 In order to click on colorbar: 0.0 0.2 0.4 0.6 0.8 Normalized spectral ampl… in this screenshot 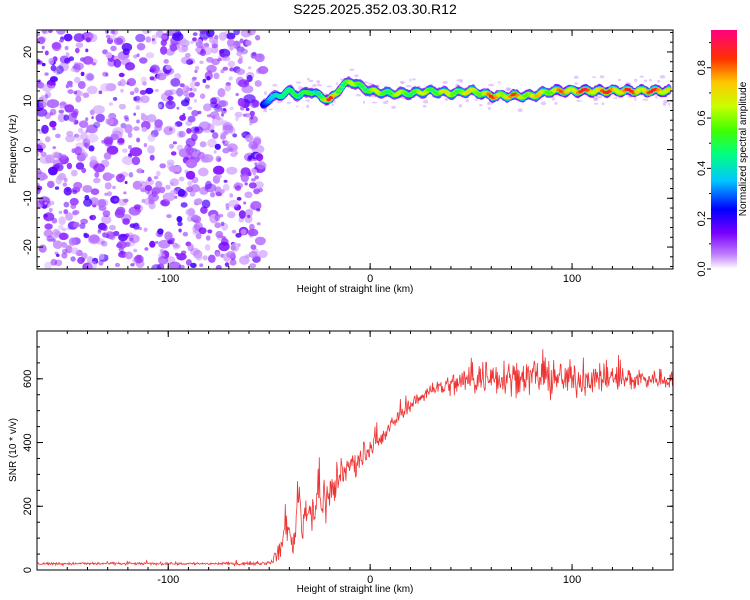, I will do `click(722, 153)`.